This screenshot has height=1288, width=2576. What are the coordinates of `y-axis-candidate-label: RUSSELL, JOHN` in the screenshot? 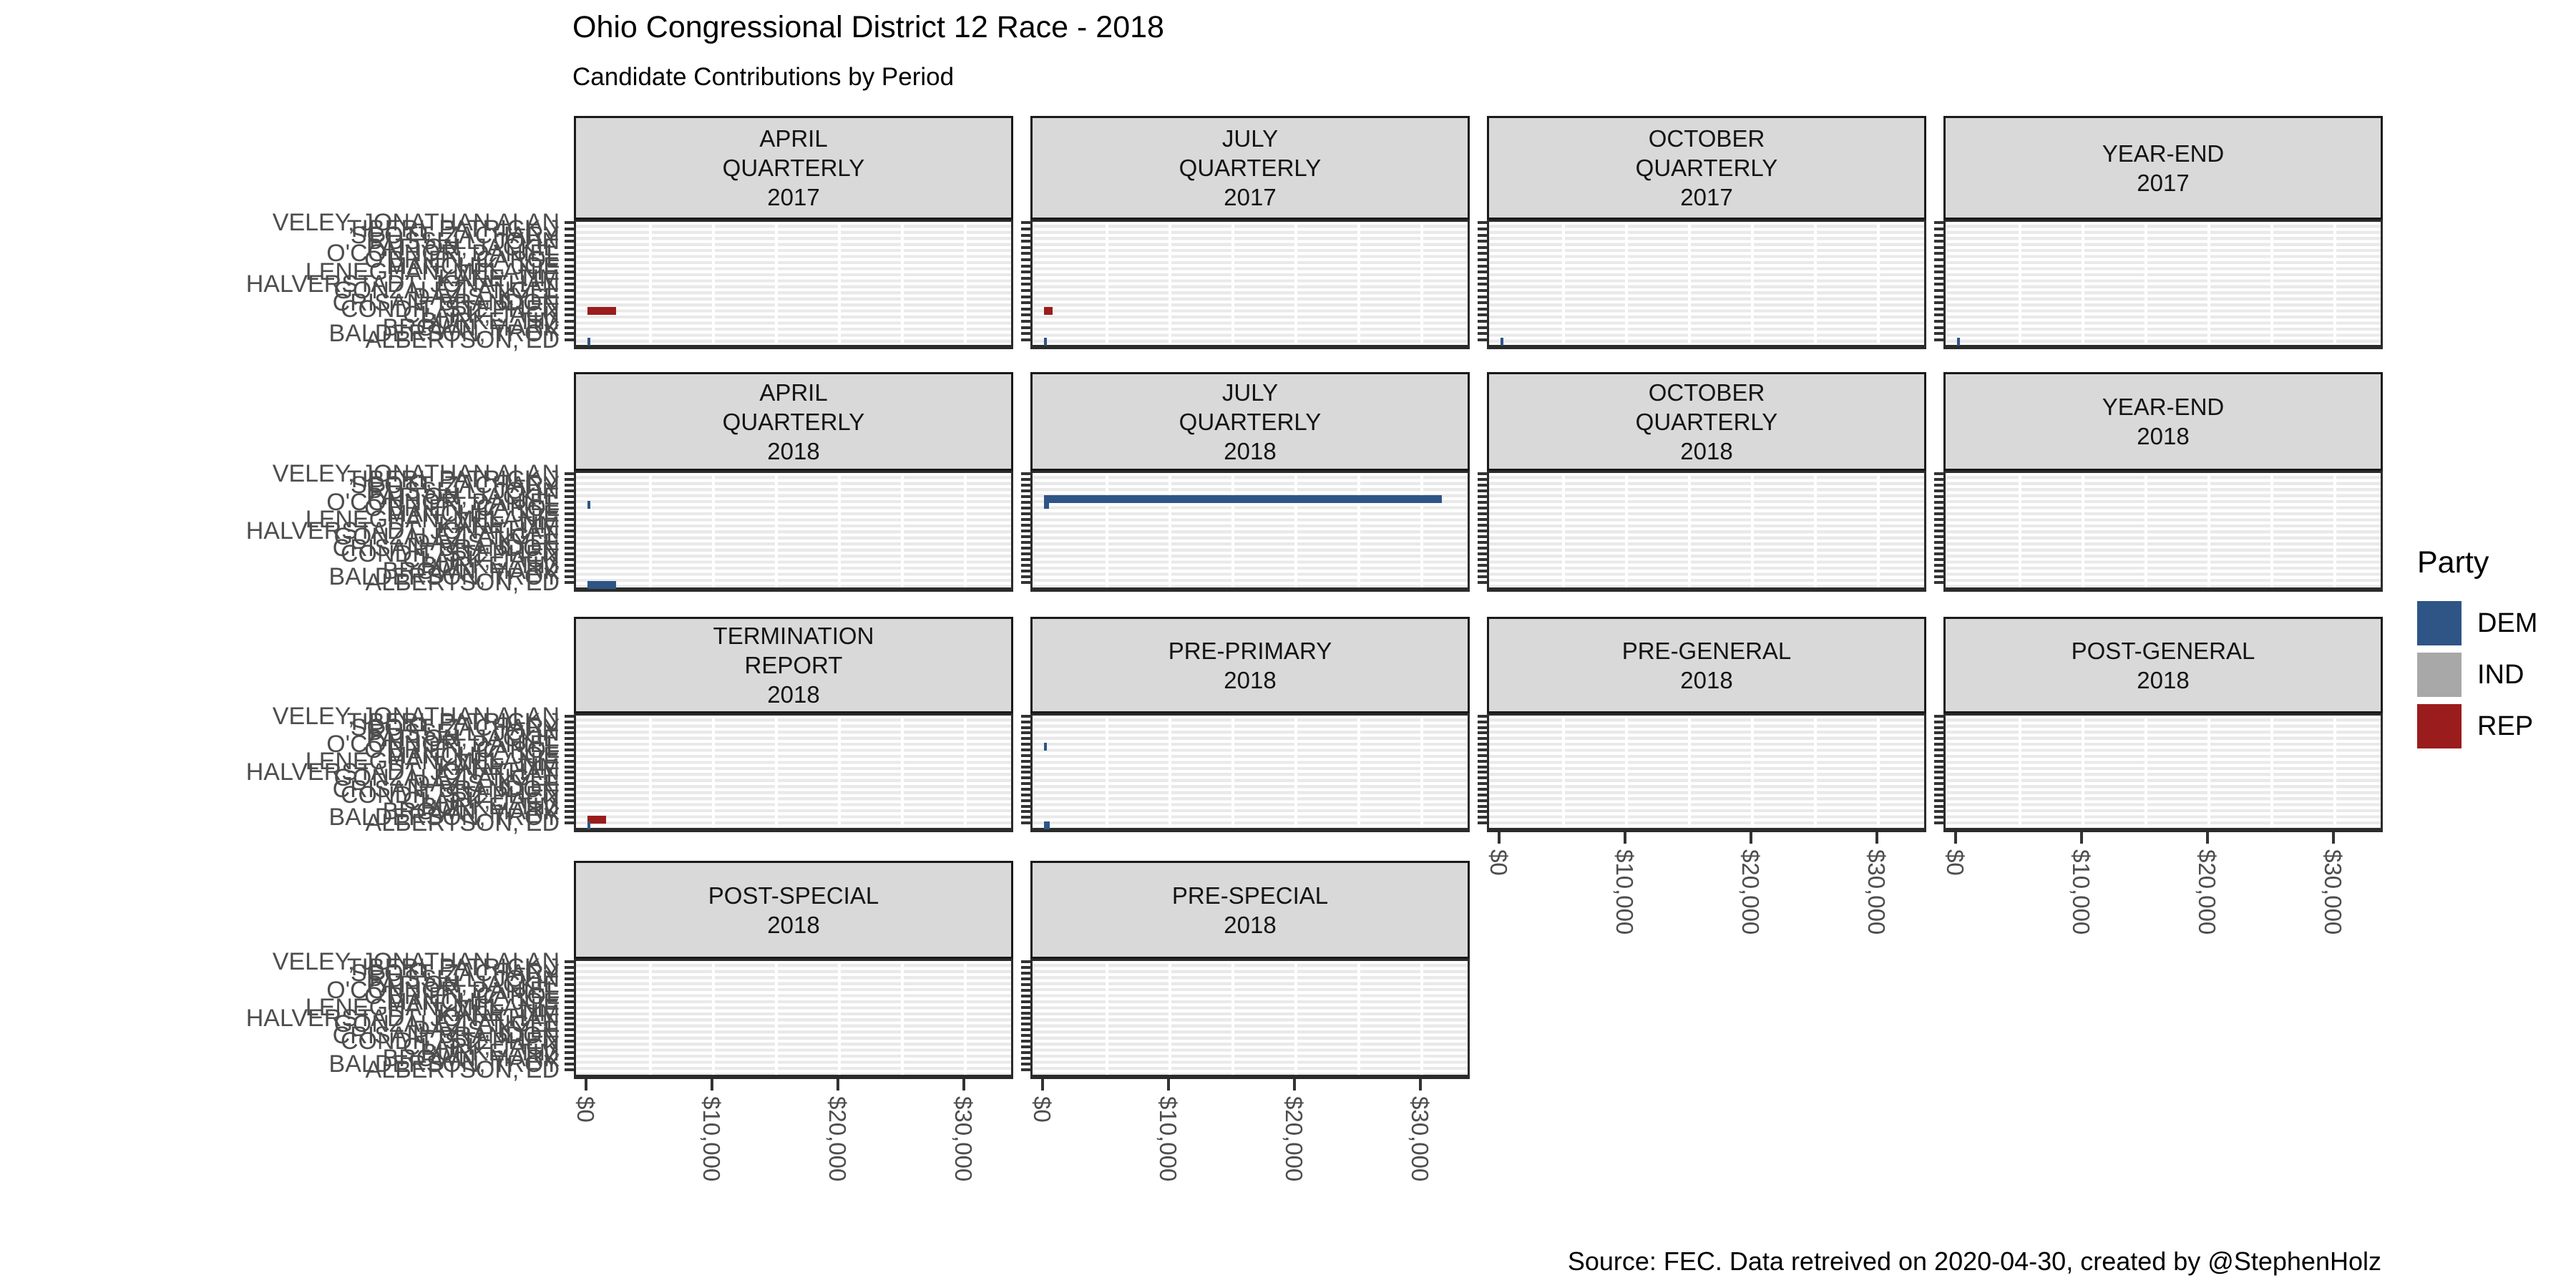 It's located at (464, 733).